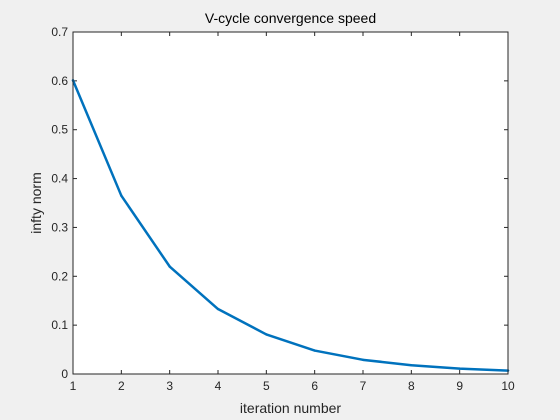 The width and height of the screenshot is (560, 420). Describe the element at coordinates (411, 386) in the screenshot. I see `x-tick-label: 8` at that location.